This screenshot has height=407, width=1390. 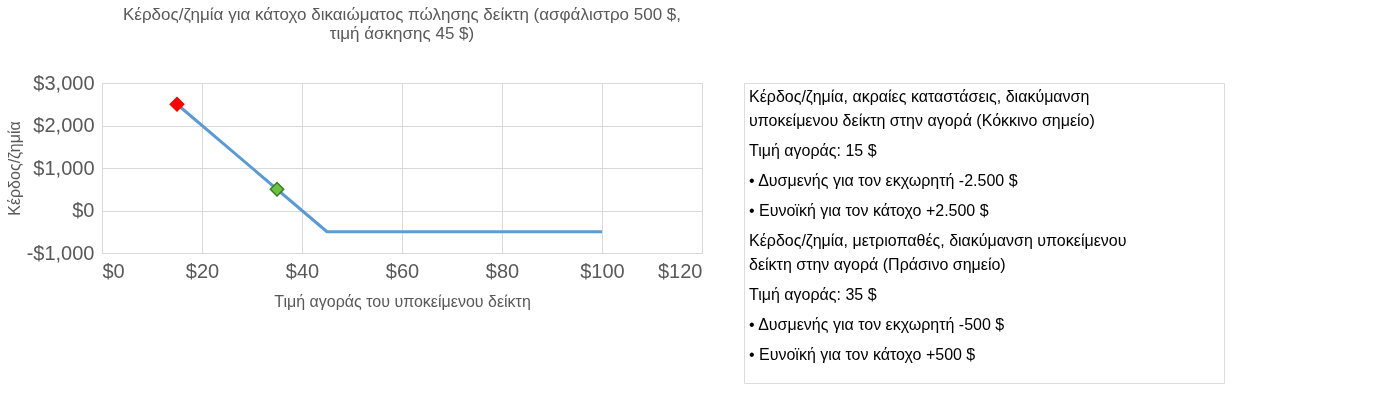 I want to click on text: Κέρδος/ζημία, ακραίες καταστάσεις, διακύμανση υποκείμενου δείκτη στην αγορά (Κόκκινο σημείο), so click(x=922, y=108).